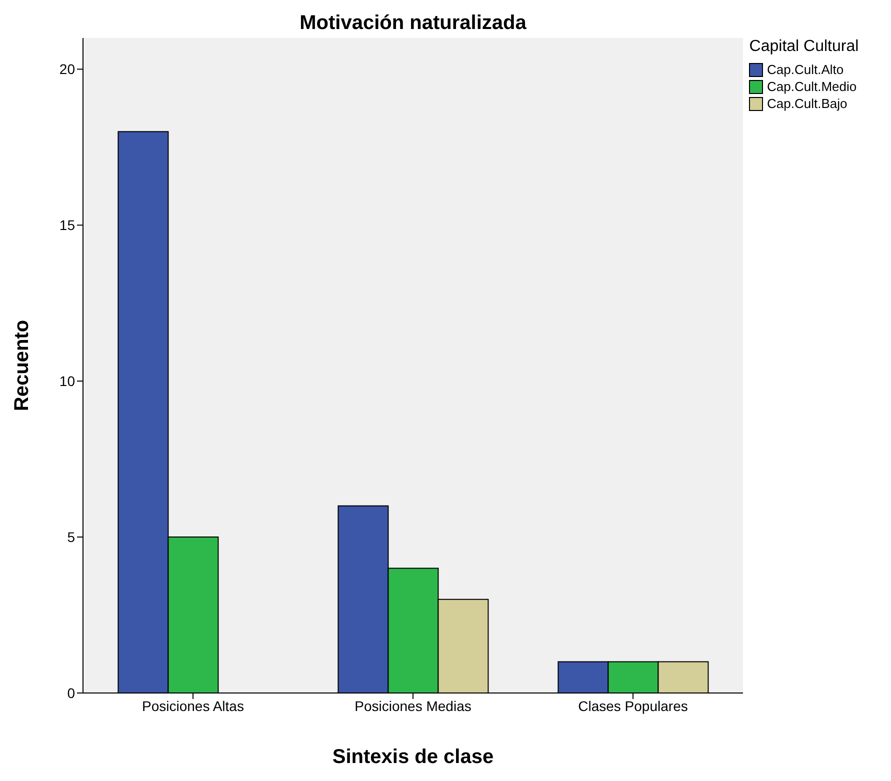 The height and width of the screenshot is (781, 891). What do you see at coordinates (413, 757) in the screenshot?
I see `x-axis-title: Sintexis de clase` at bounding box center [413, 757].